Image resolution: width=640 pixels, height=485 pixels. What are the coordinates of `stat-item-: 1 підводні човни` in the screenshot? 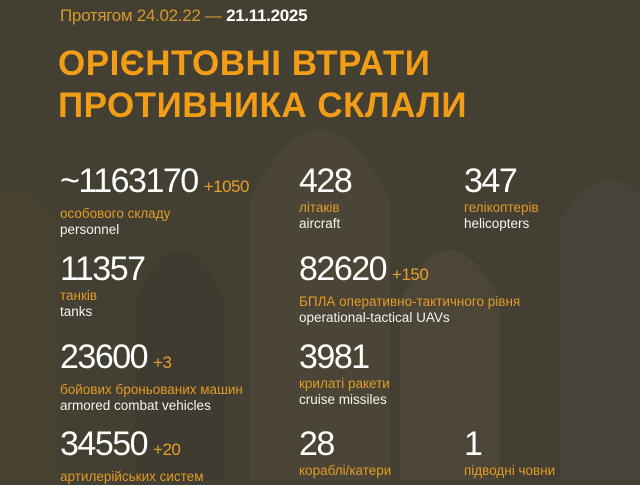 It's located at (509, 452).